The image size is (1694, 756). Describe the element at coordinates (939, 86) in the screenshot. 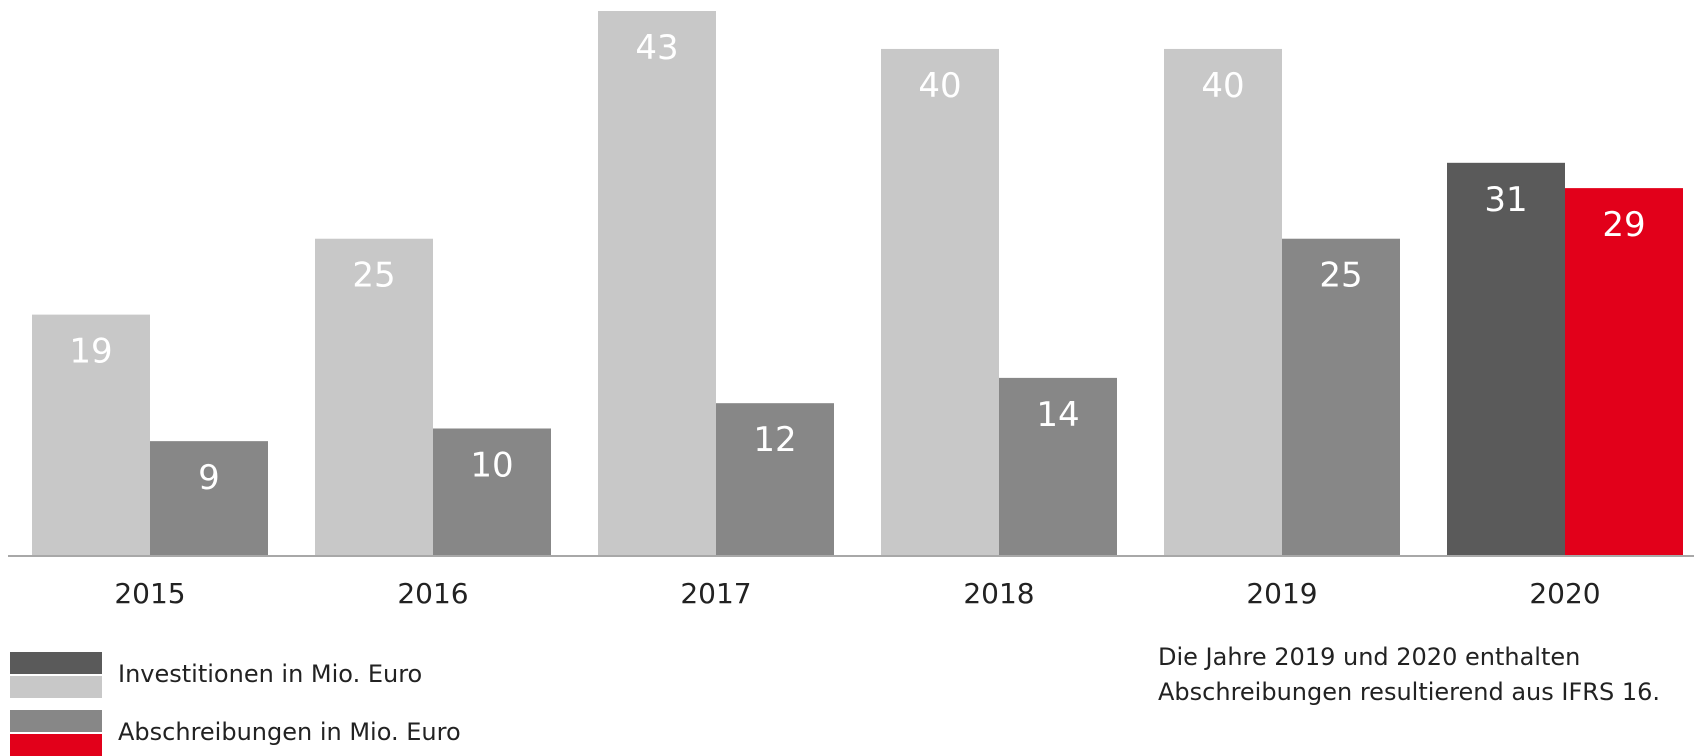

I see `data-label-investitionen-2018: 40` at that location.